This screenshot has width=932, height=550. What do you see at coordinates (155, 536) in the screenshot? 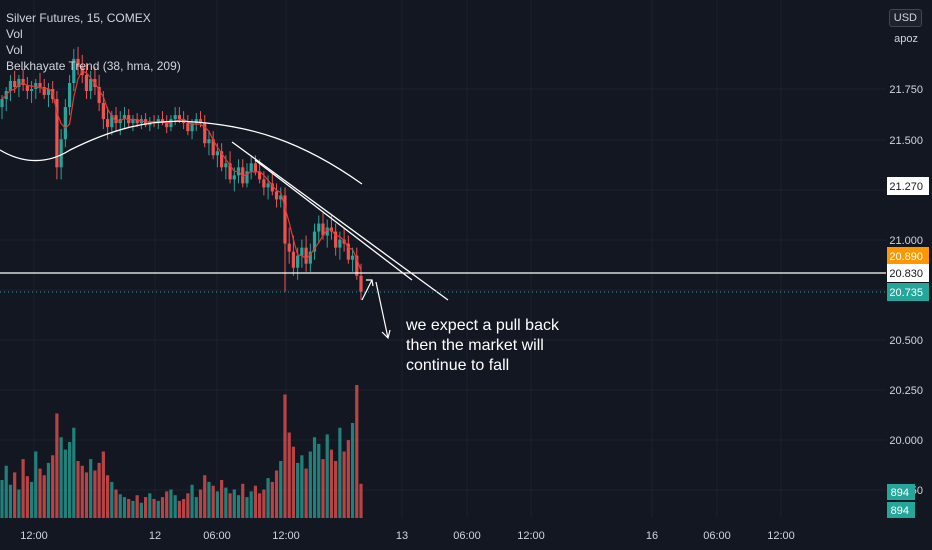
I see `time-tick-label: 12` at bounding box center [155, 536].